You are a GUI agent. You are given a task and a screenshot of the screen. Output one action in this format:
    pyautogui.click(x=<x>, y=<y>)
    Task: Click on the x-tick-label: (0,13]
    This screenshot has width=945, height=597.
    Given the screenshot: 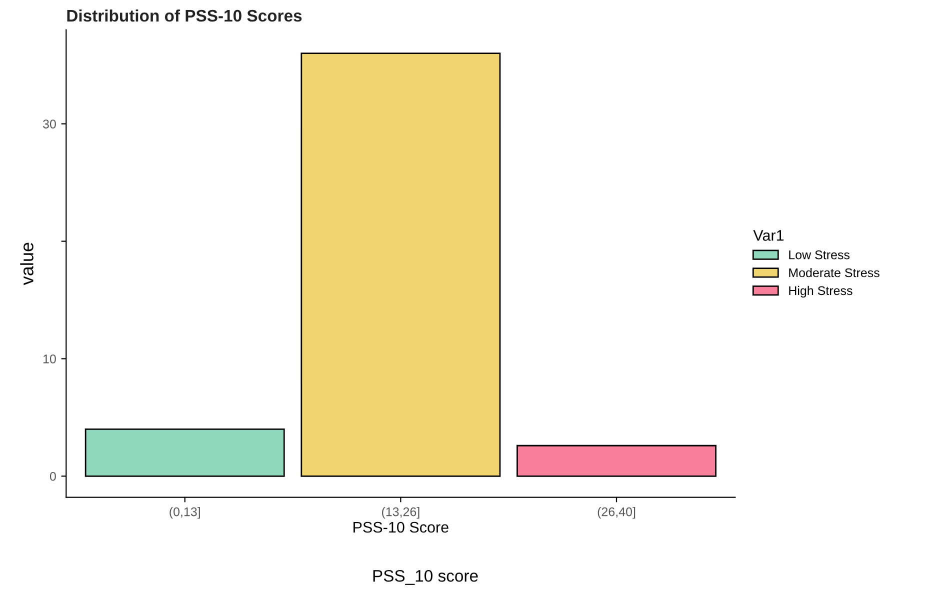 What is the action you would take?
    pyautogui.click(x=185, y=513)
    